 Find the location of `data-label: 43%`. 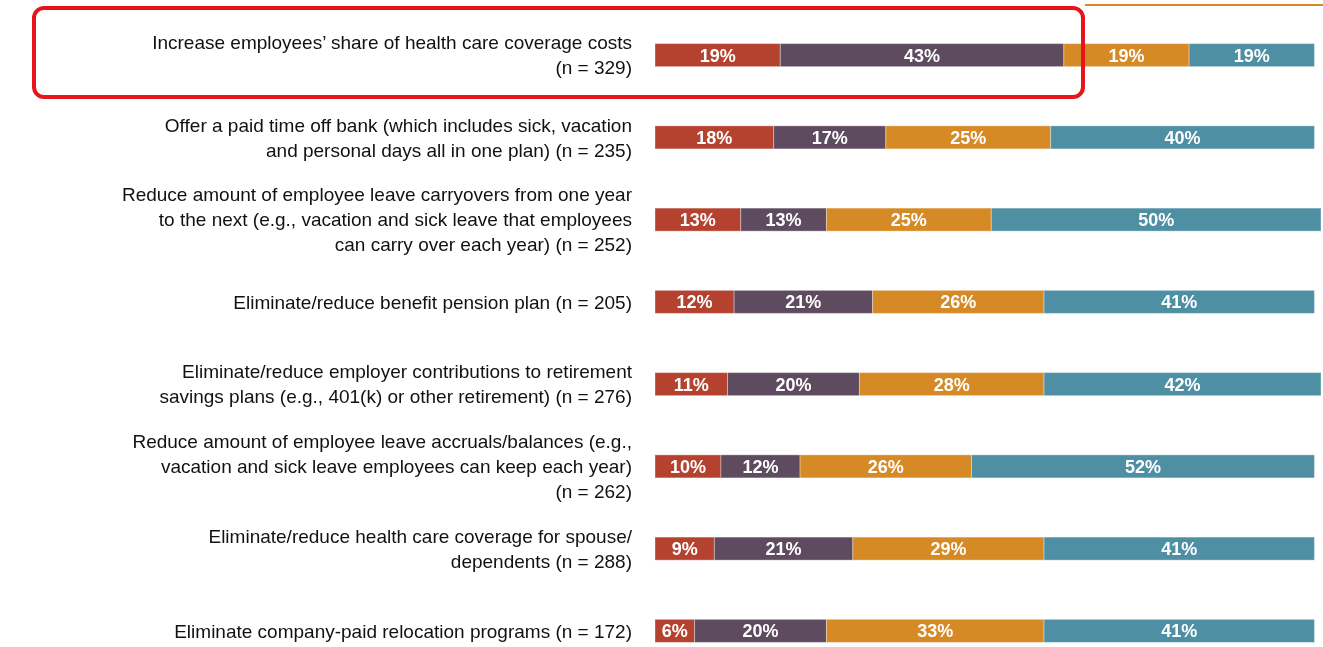

data-label: 43% is located at coordinates (922, 55).